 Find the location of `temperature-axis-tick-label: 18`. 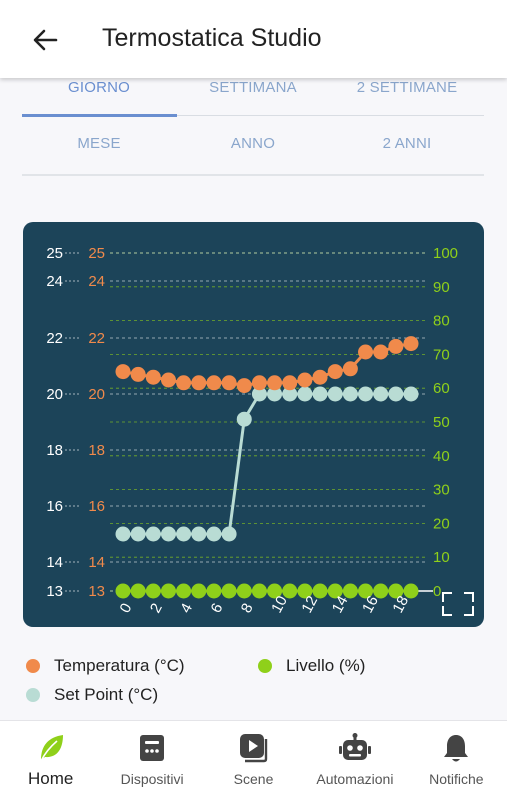

temperature-axis-tick-label: 18 is located at coordinates (96, 450).